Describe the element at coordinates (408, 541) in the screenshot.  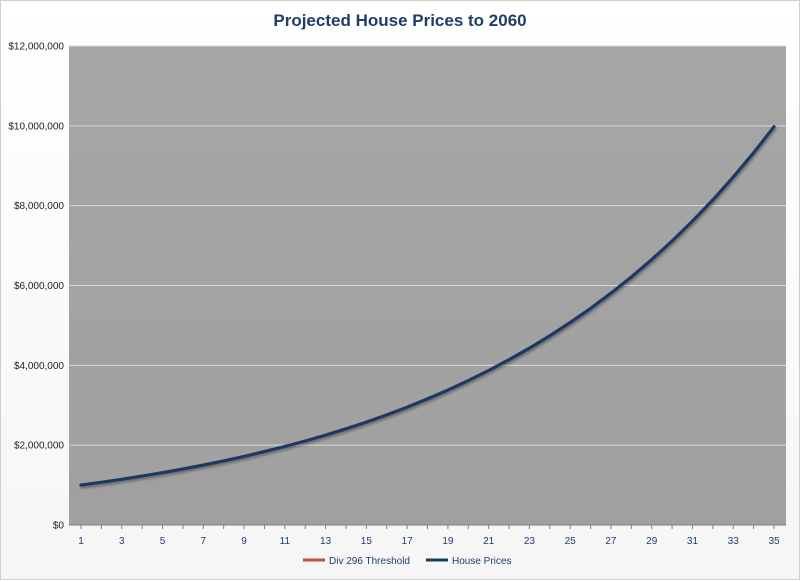
I see `x-tick-label: 17` at that location.